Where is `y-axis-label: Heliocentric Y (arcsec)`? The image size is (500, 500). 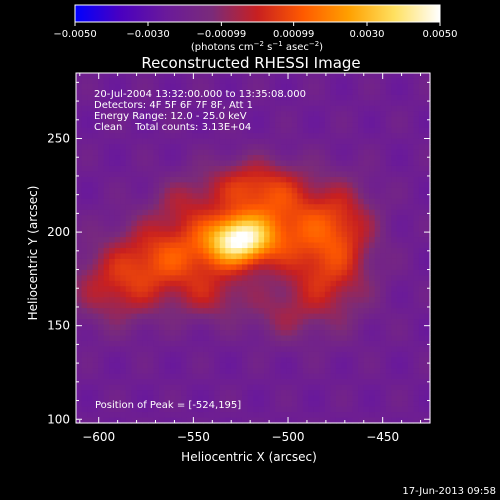 y-axis-label: Heliocentric Y (arcsec) is located at coordinates (33, 253).